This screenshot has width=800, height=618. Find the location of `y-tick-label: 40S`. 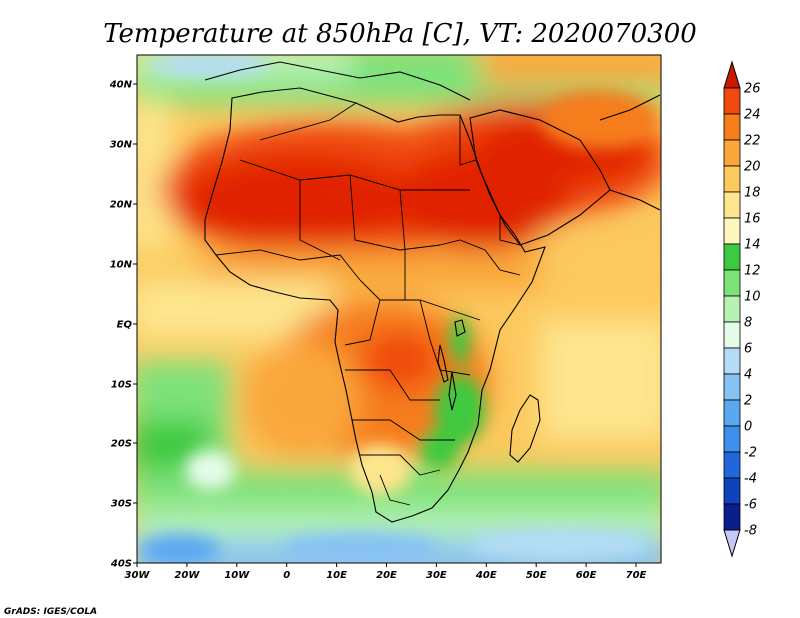

y-tick-label: 40S is located at coordinates (121, 564).